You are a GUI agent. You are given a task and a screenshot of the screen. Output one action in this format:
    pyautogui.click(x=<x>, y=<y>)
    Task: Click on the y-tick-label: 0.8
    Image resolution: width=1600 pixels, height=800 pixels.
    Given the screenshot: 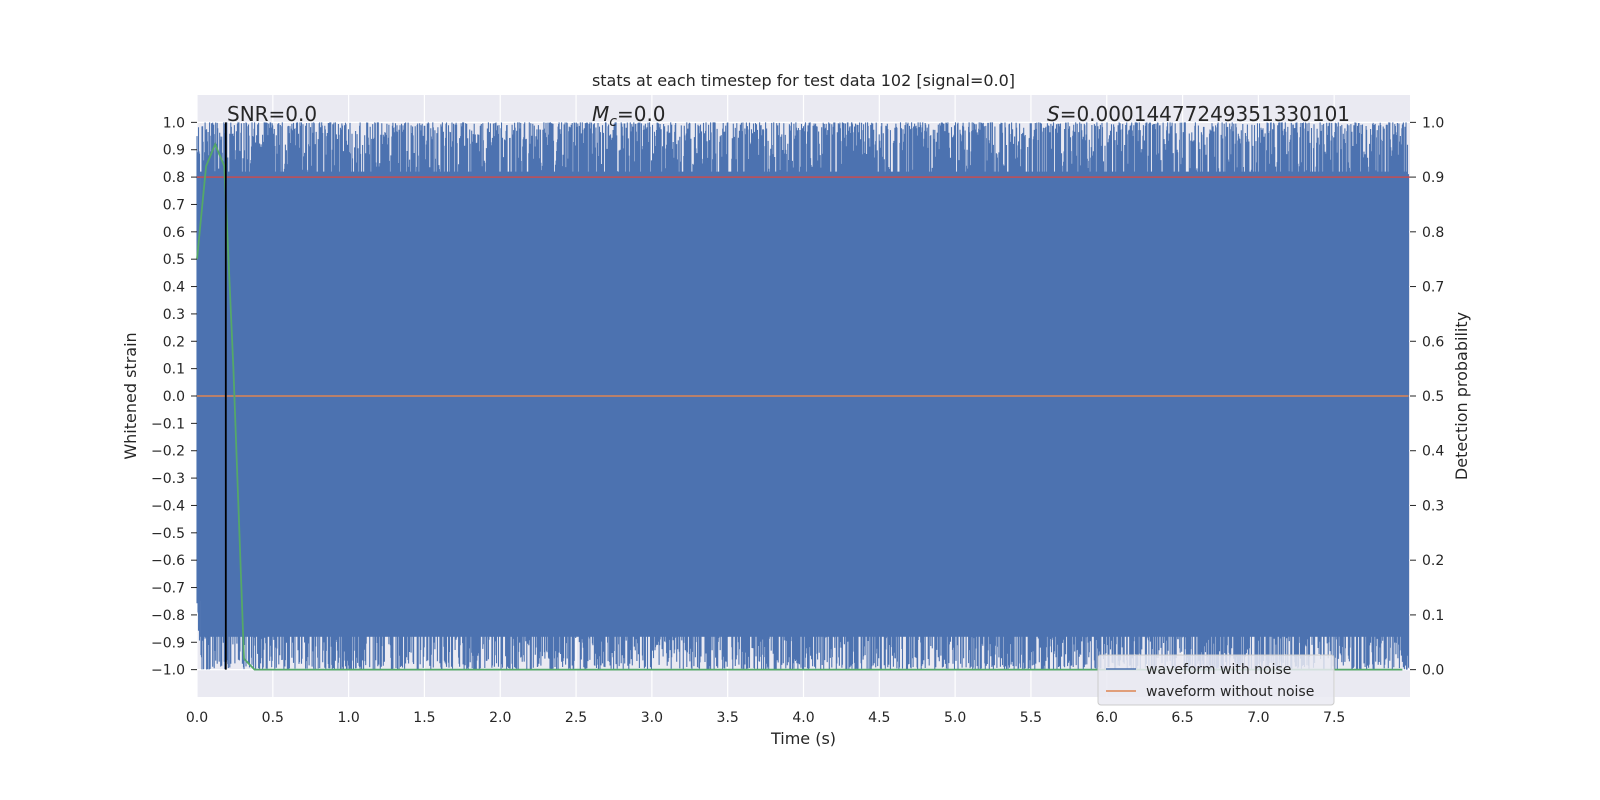 What is the action you would take?
    pyautogui.click(x=174, y=178)
    